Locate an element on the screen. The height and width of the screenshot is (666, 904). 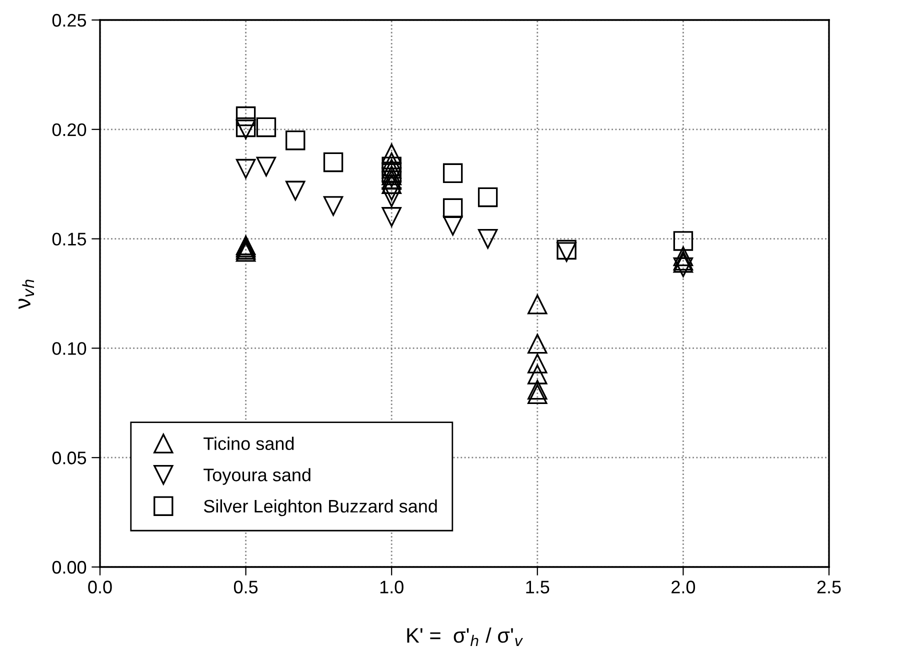
y-tick-label: 0.00 is located at coordinates (69, 567).